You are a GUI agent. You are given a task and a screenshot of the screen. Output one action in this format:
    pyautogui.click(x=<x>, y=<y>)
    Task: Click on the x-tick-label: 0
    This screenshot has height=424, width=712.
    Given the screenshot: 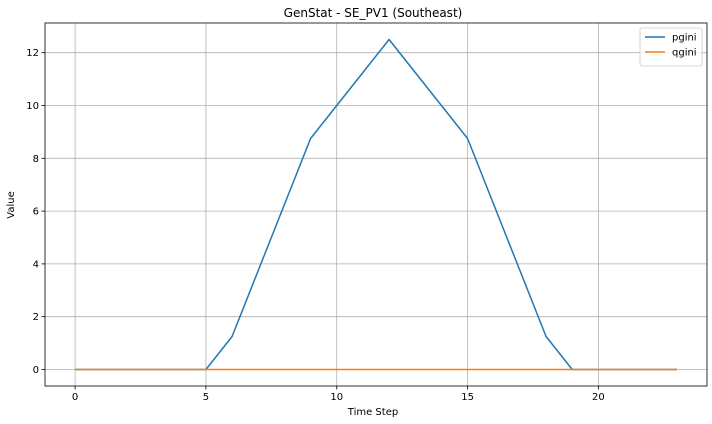 What is the action you would take?
    pyautogui.click(x=75, y=397)
    